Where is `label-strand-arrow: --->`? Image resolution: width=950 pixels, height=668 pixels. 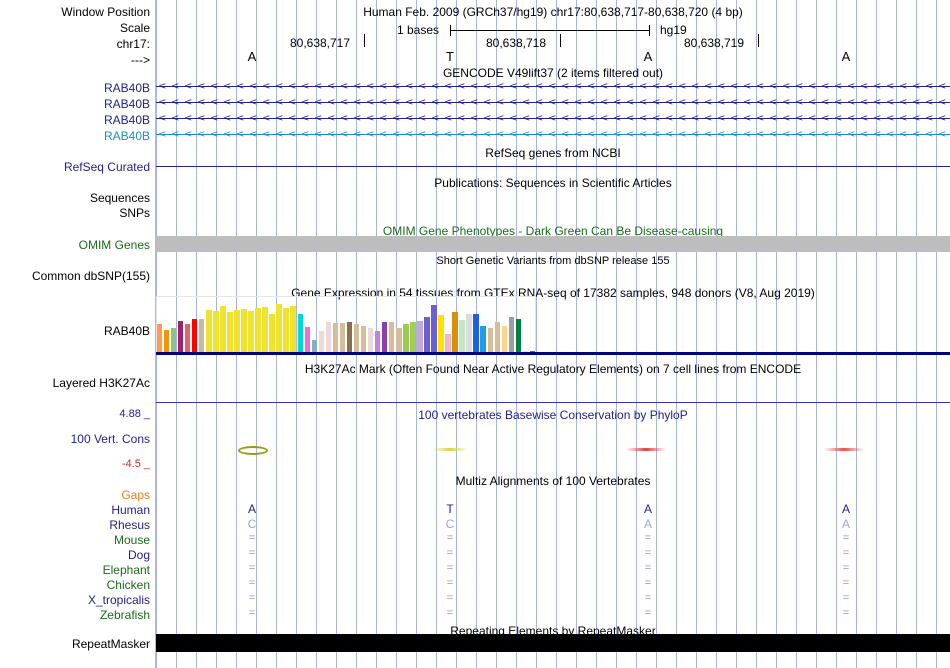
label-strand-arrow: ---> is located at coordinates (140, 60).